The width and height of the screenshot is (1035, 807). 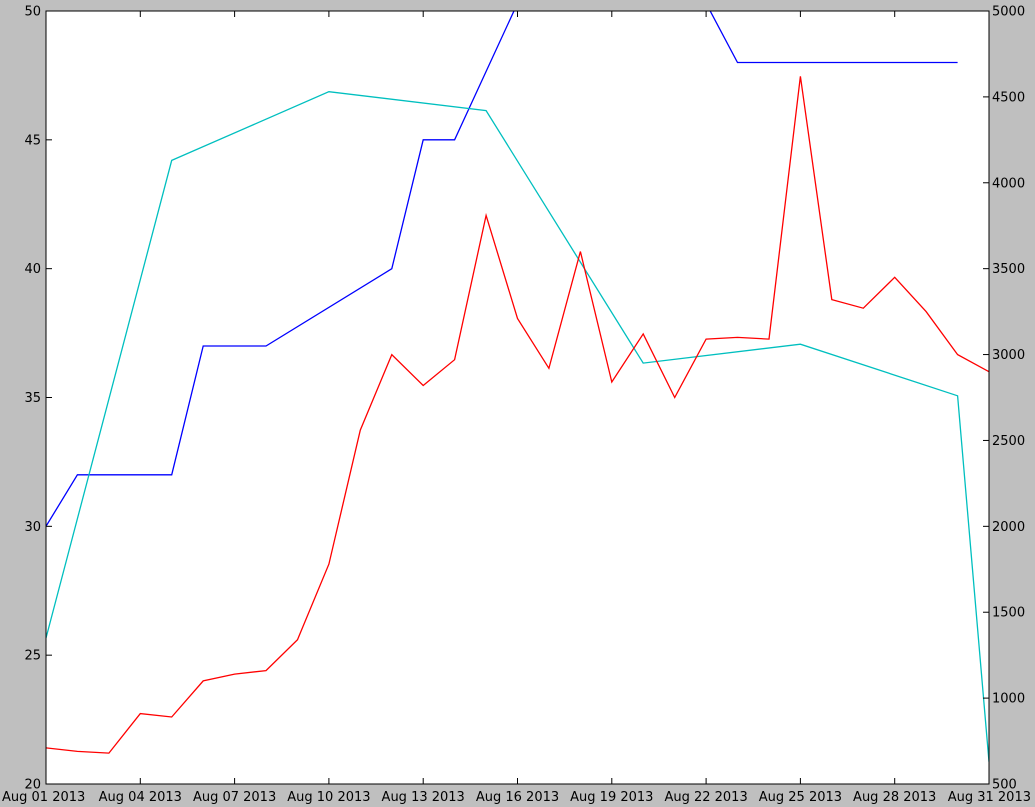 What do you see at coordinates (32, 140) in the screenshot?
I see `y-left-tick-label: 45` at bounding box center [32, 140].